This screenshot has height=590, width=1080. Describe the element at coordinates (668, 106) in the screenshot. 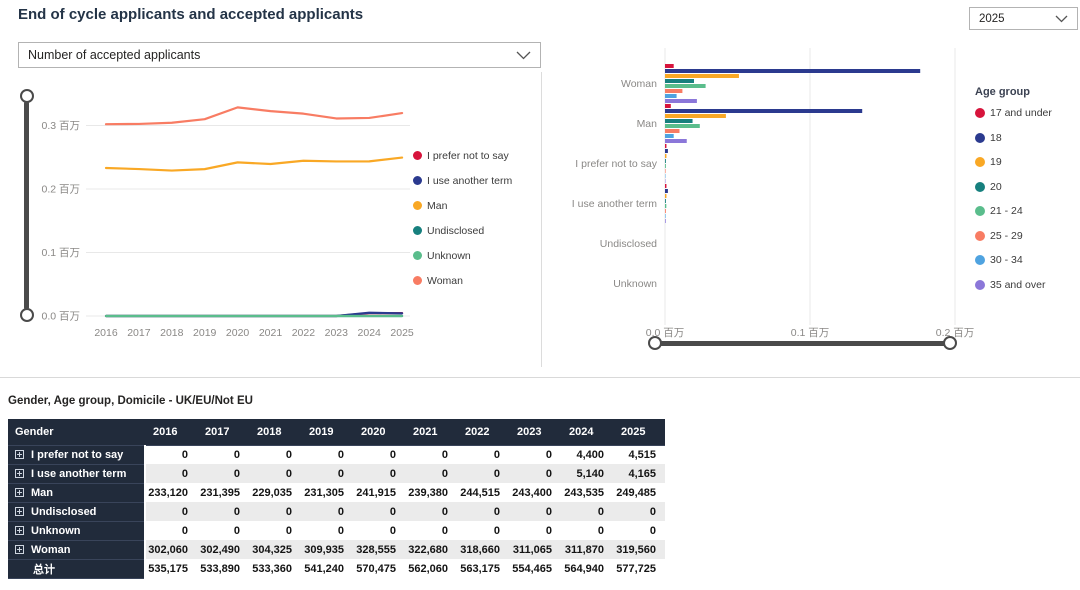

I see `bar-man-17-and-under` at that location.